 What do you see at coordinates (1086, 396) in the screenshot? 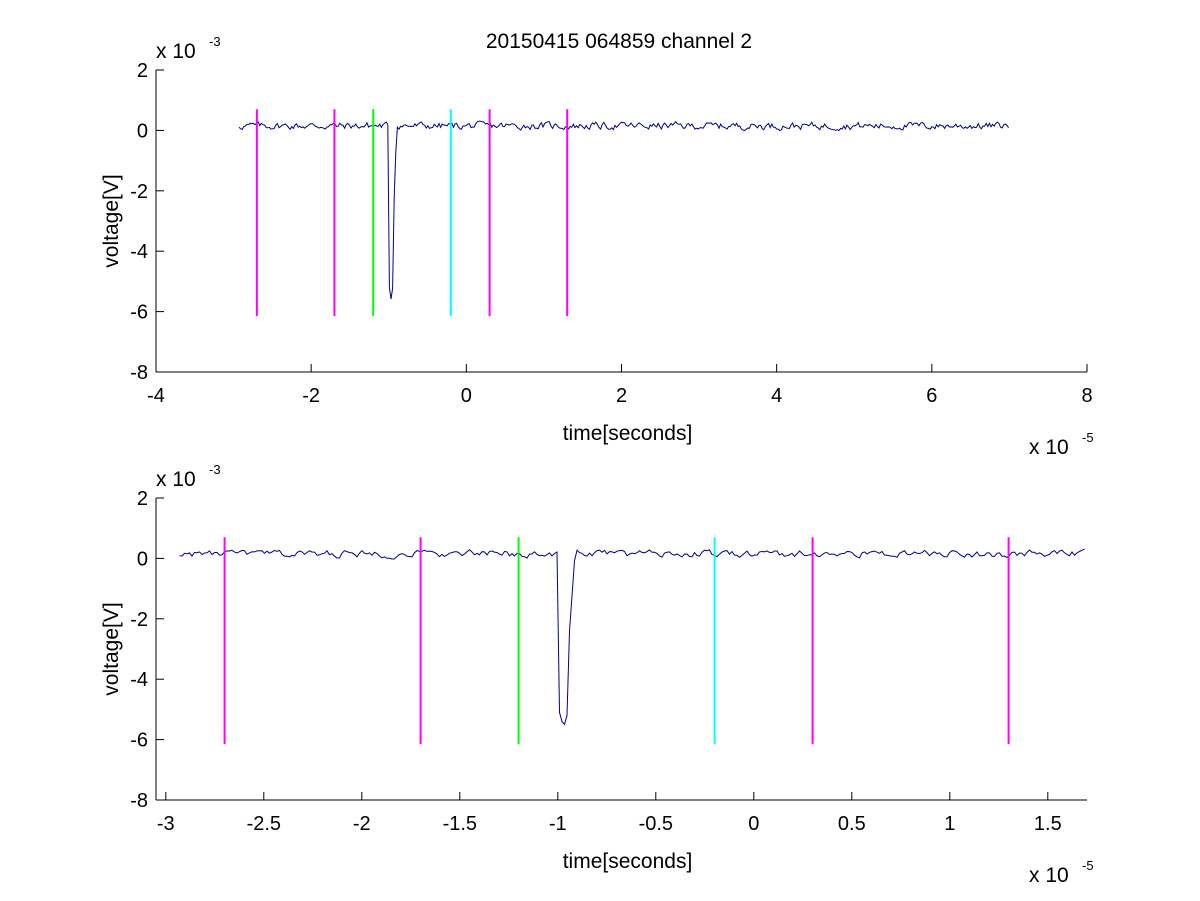
I see `x-tick-label: 8` at bounding box center [1086, 396].